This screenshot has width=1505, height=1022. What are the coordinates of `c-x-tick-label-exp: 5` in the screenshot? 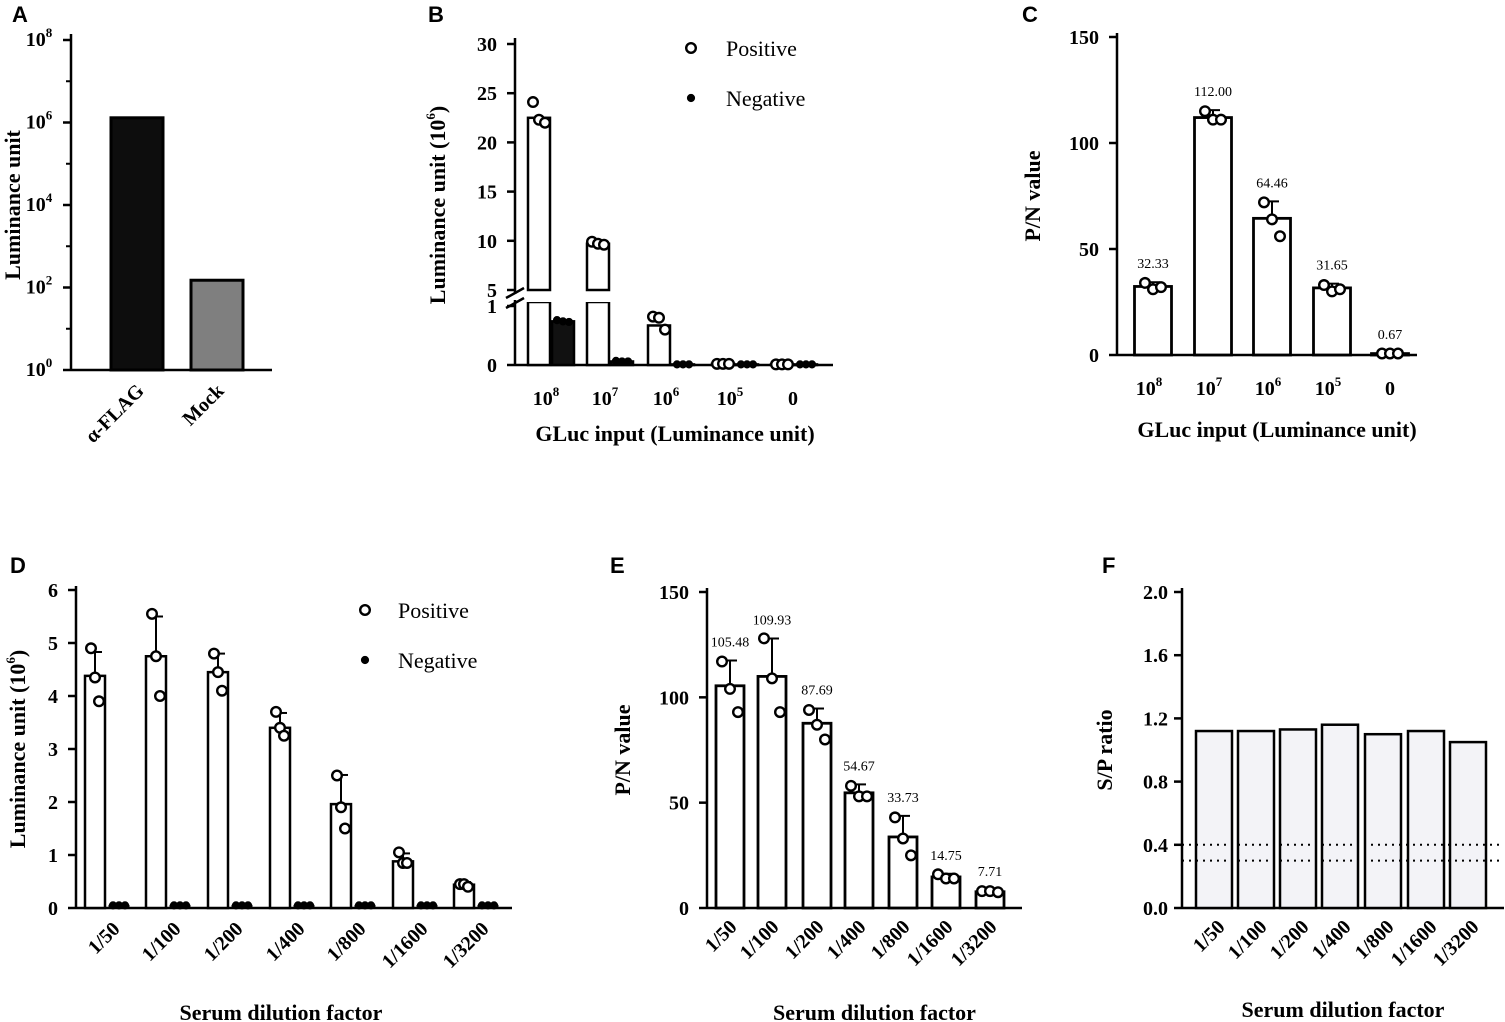 It's located at (1338, 381).